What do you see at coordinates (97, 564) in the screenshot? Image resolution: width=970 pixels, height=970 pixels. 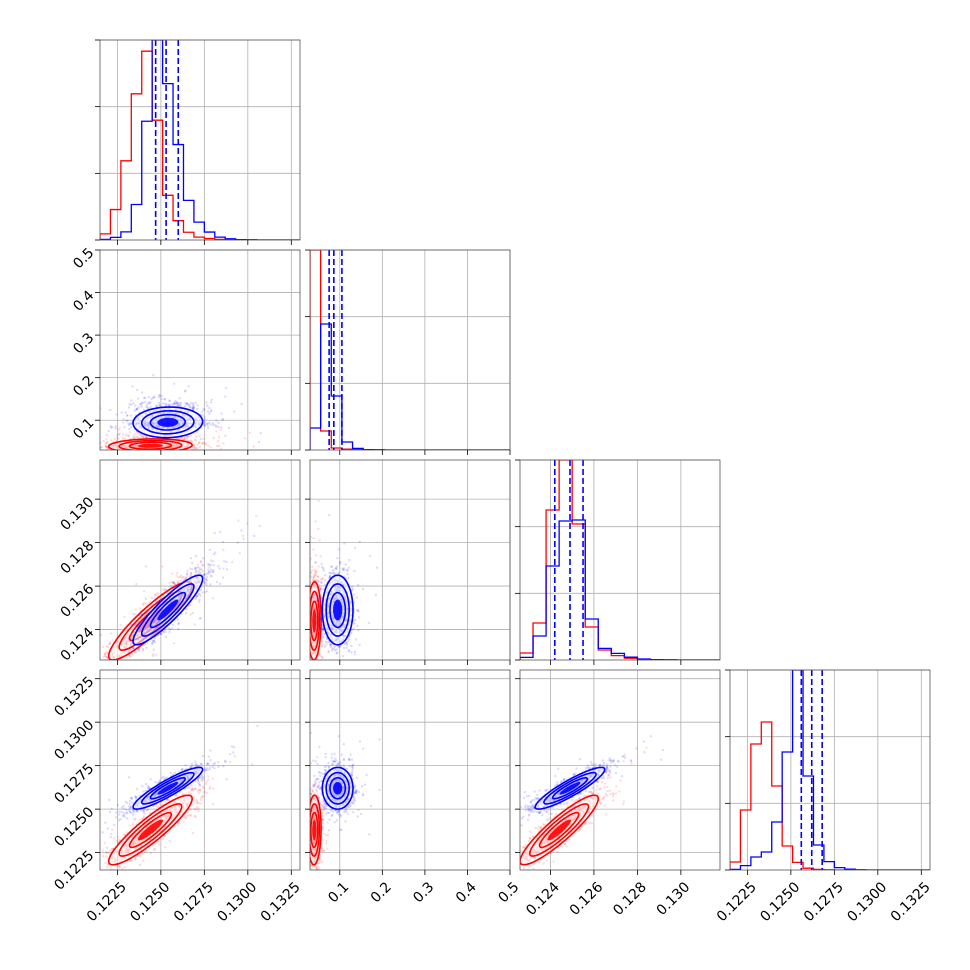 I see `y-ticks` at bounding box center [97, 564].